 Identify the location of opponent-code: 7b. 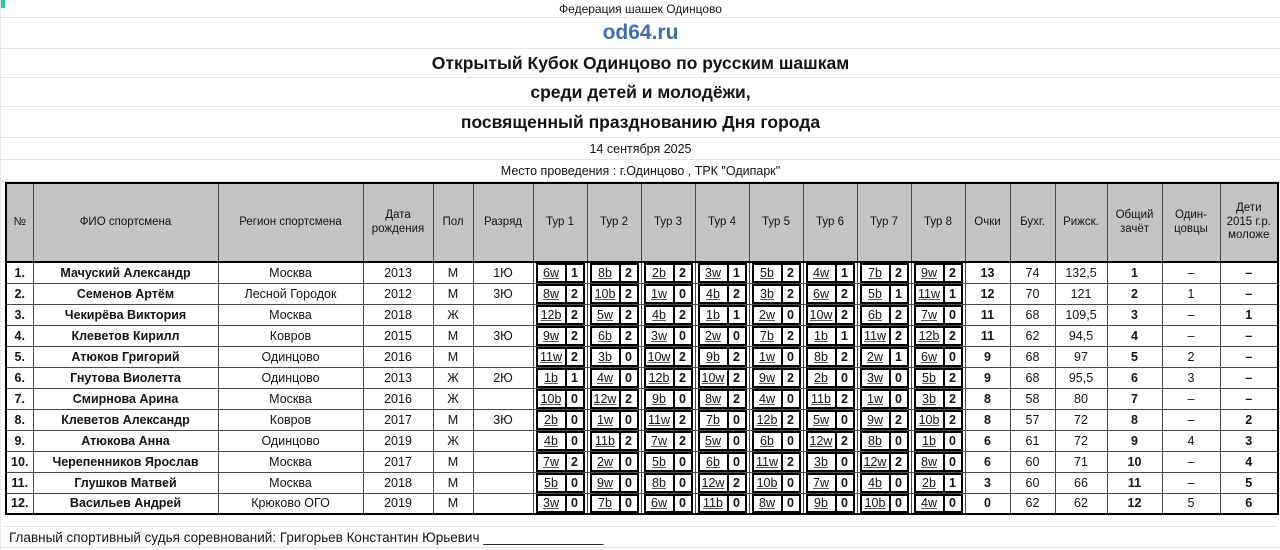
(767, 335).